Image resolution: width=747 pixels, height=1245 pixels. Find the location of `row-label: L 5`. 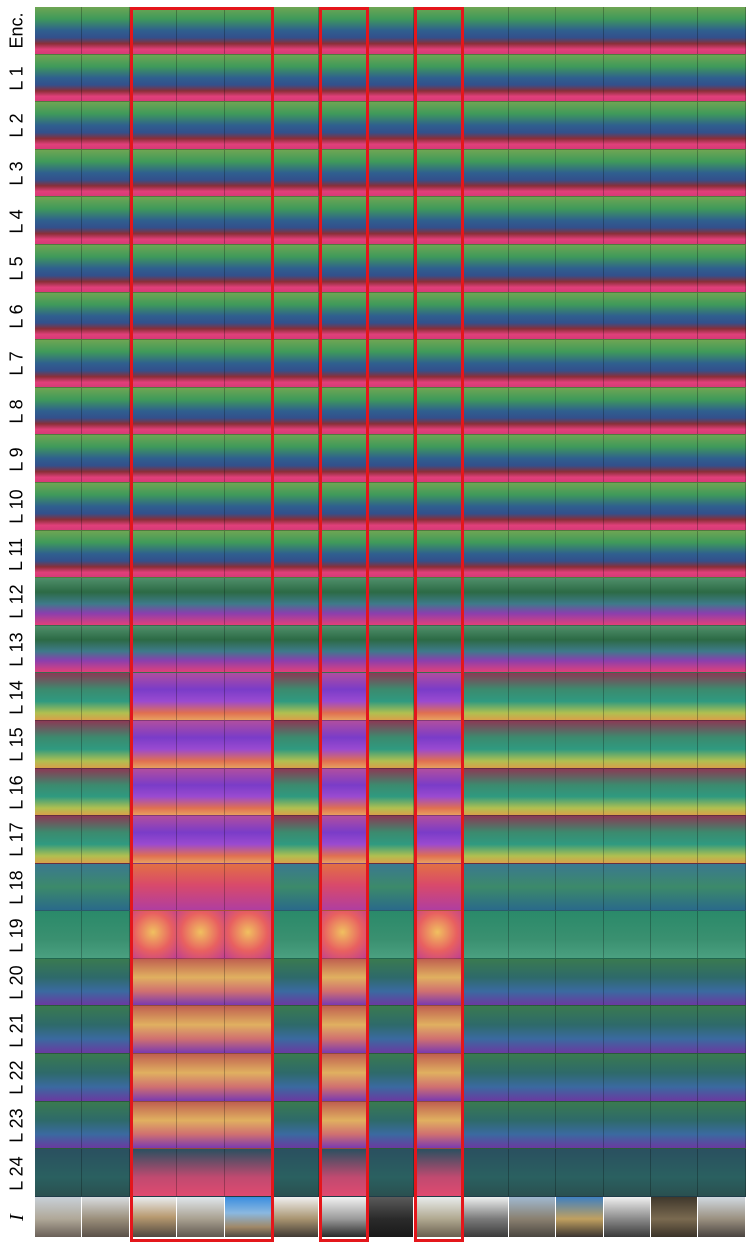

row-label: L 5 is located at coordinates (17, 269).